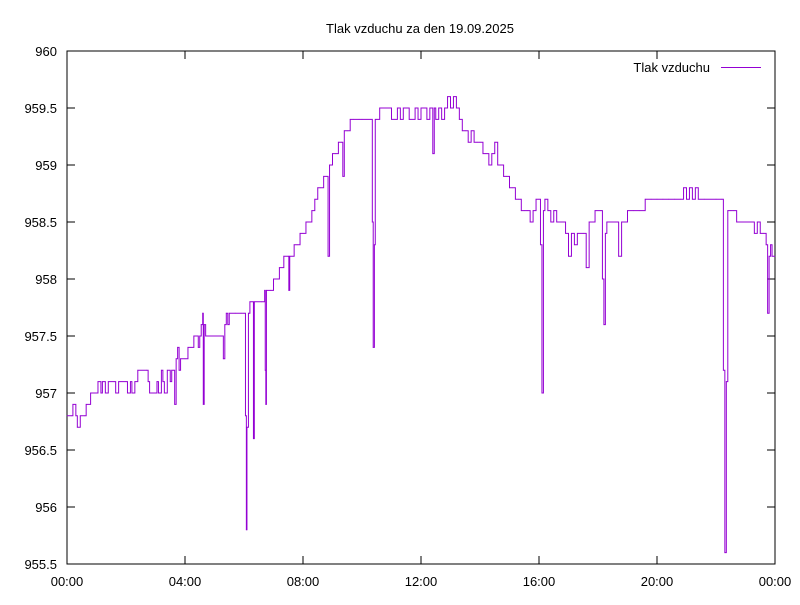 The image size is (800, 605). Describe the element at coordinates (40, 222) in the screenshot. I see `y-tick-label: 958.5` at that location.